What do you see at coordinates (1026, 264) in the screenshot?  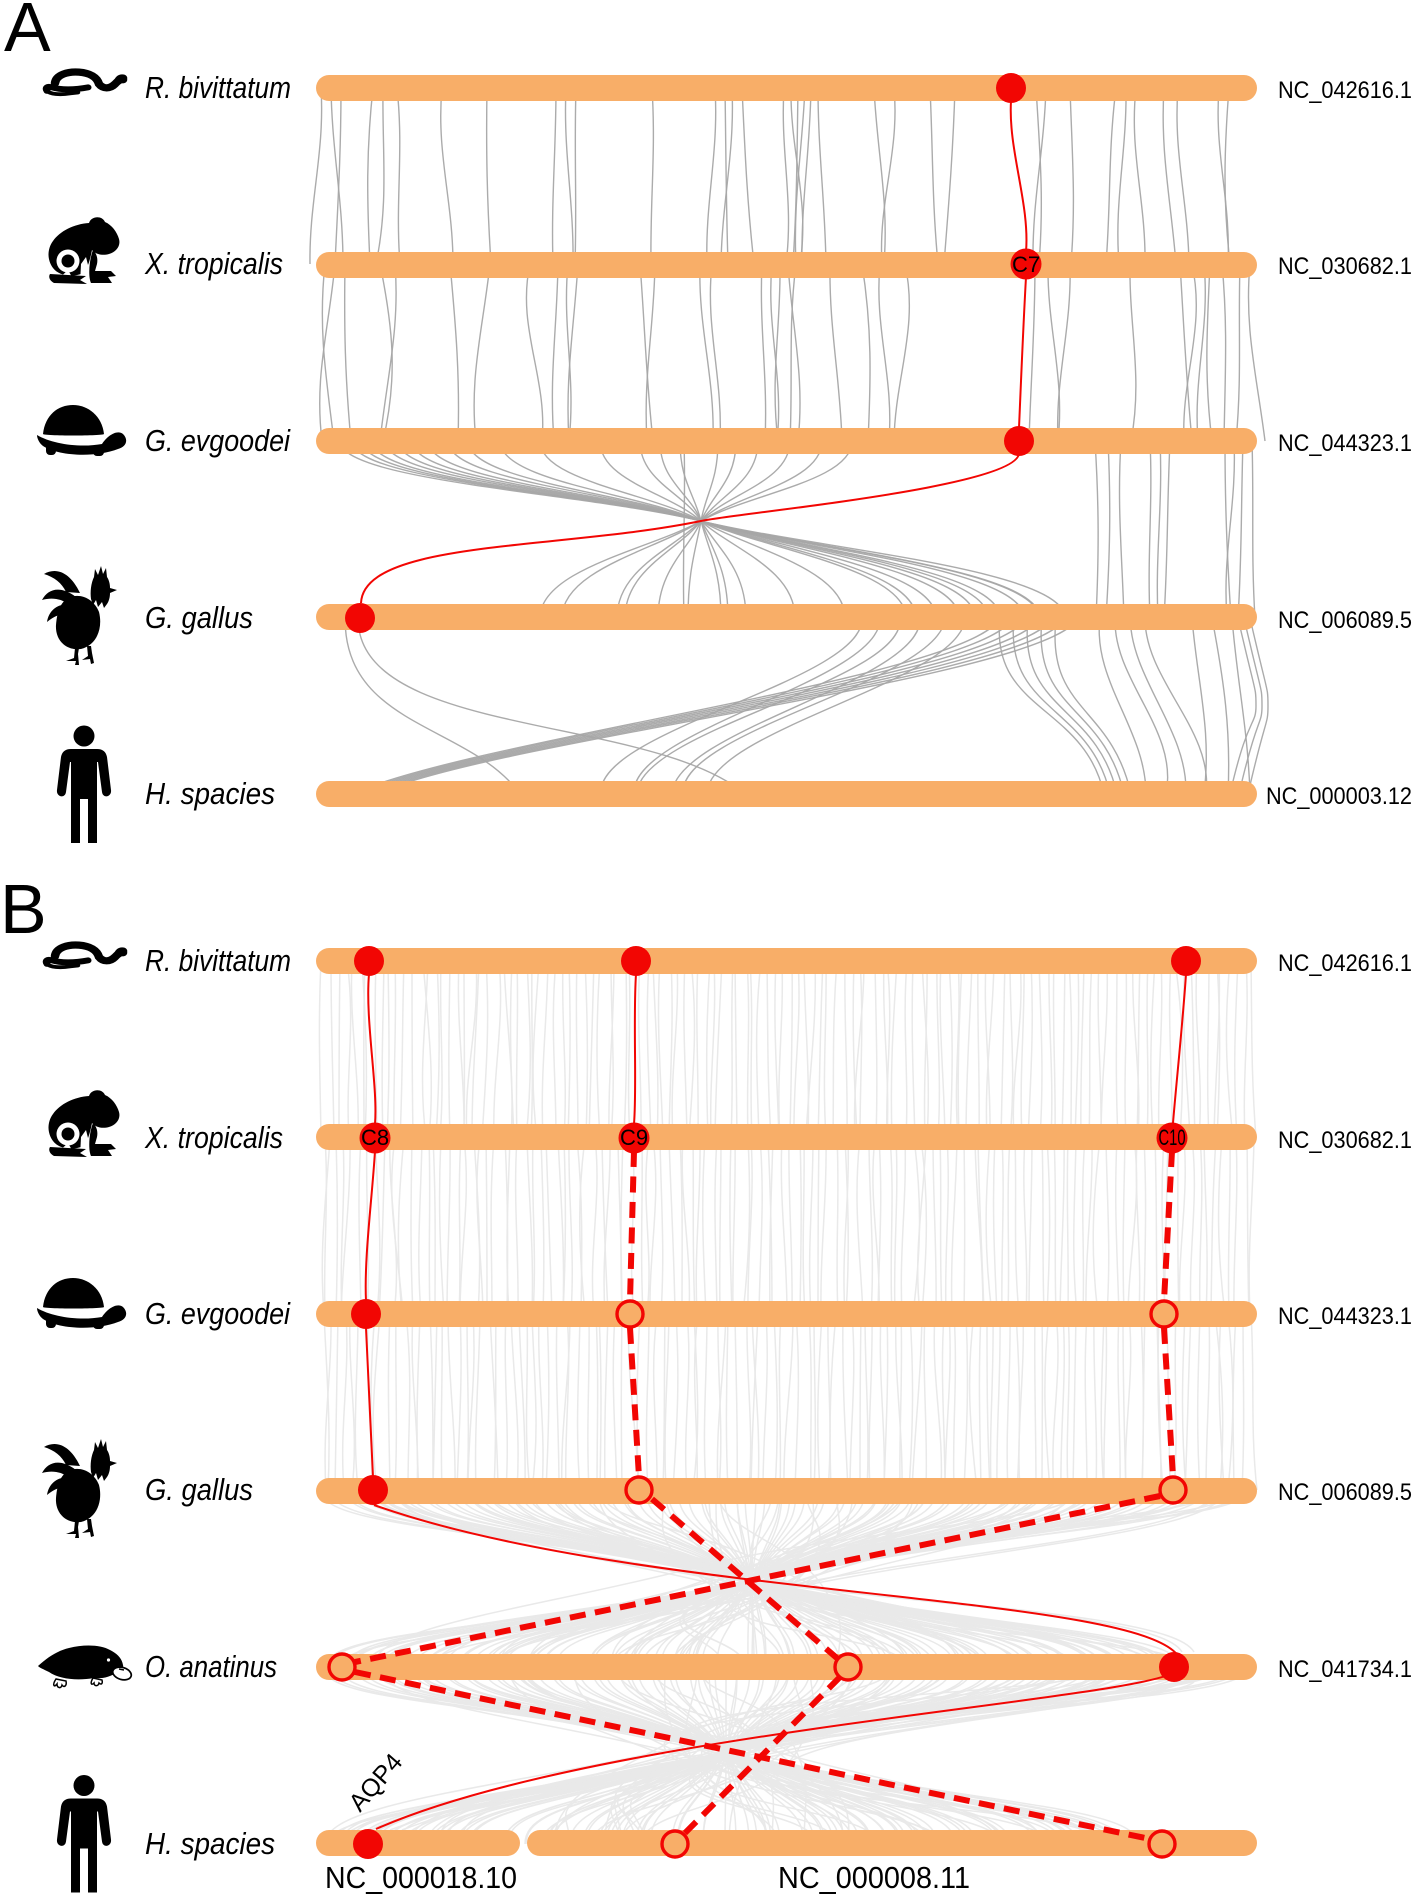 I see `svg-text: C7` at bounding box center [1026, 264].